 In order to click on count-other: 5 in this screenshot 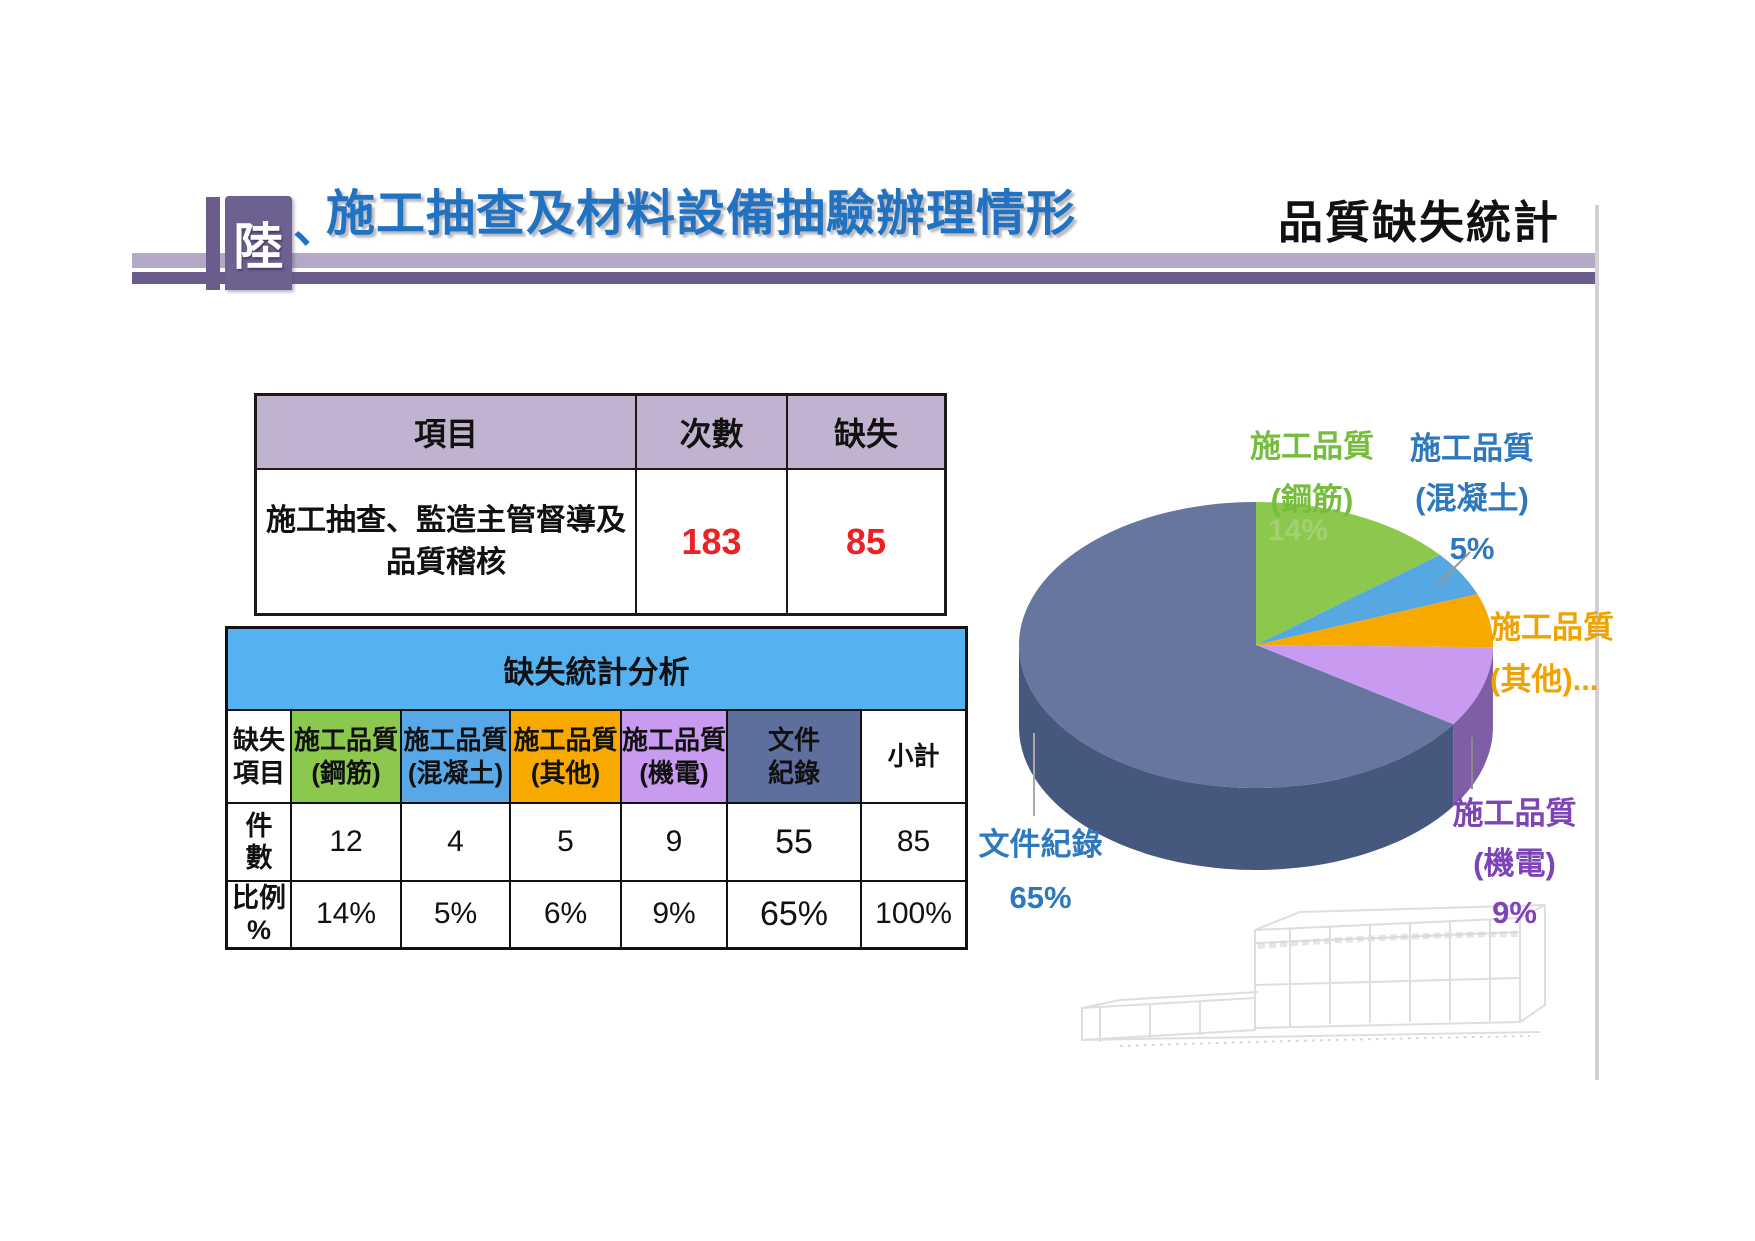, I will do `click(565, 842)`.